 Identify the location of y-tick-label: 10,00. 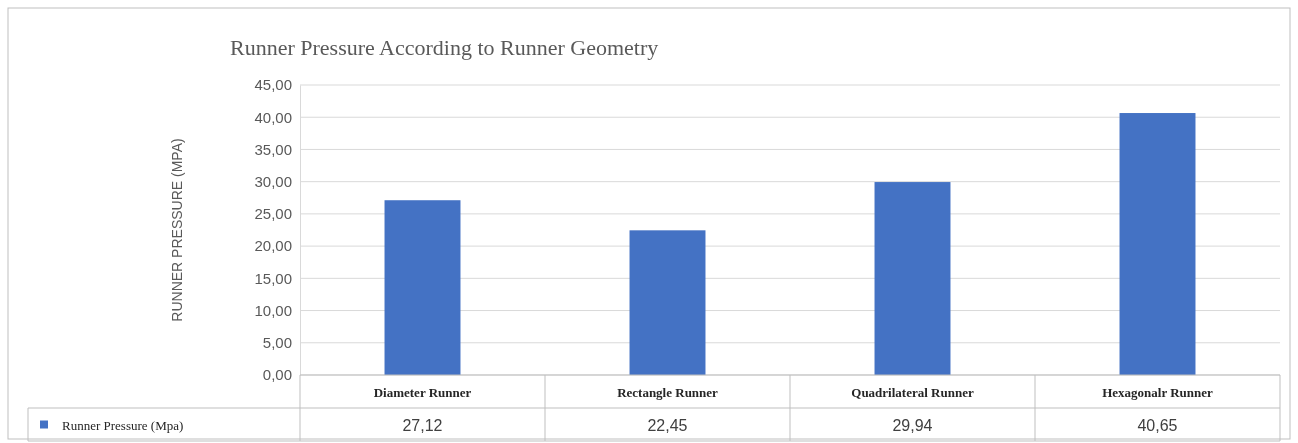
(273, 310).